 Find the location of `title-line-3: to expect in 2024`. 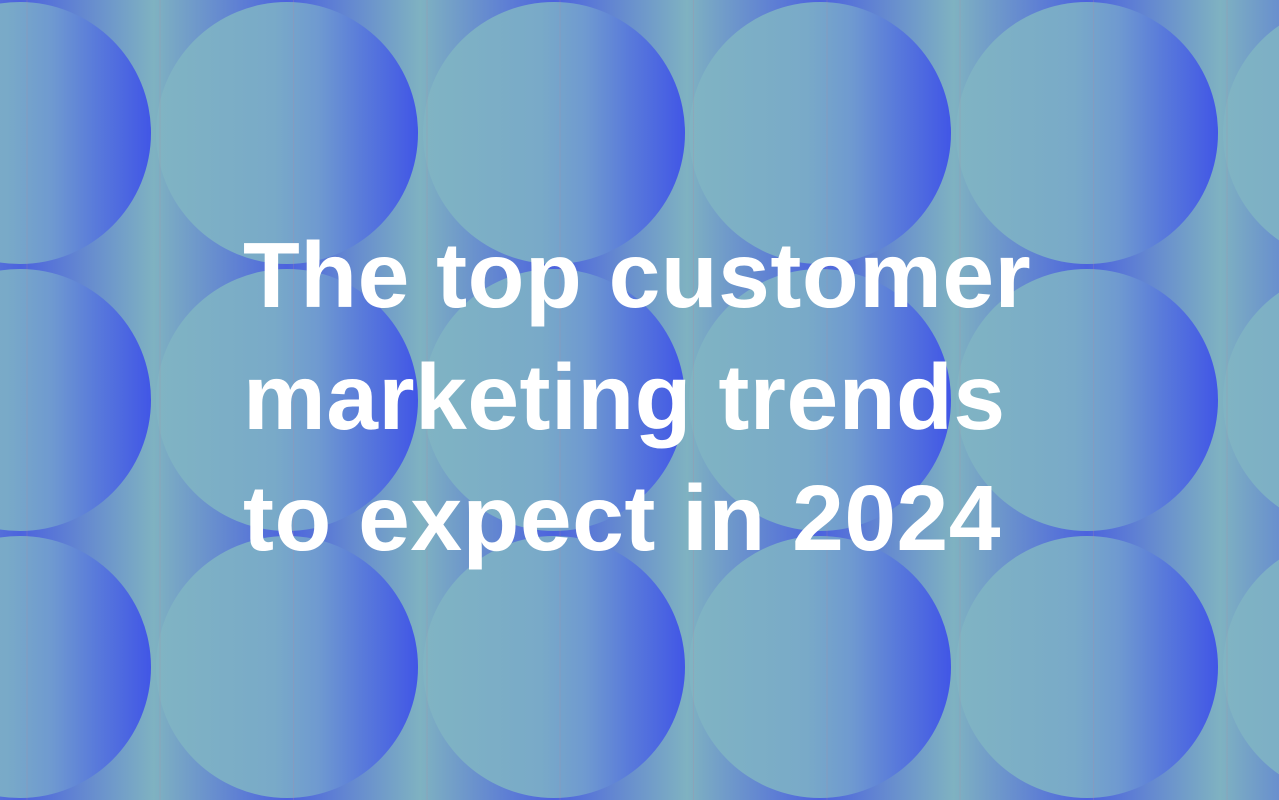

title-line-3: to expect in 2024 is located at coordinates (622, 518).